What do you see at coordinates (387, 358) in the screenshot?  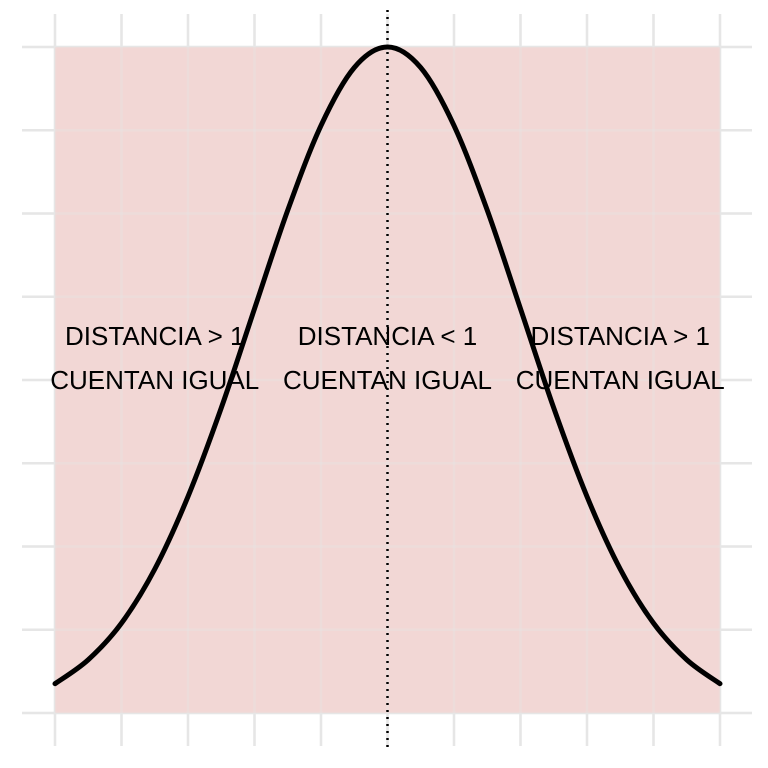 I see `annotation-center: DISTANCIA < 1 CUENTAN IGUAL` at bounding box center [387, 358].